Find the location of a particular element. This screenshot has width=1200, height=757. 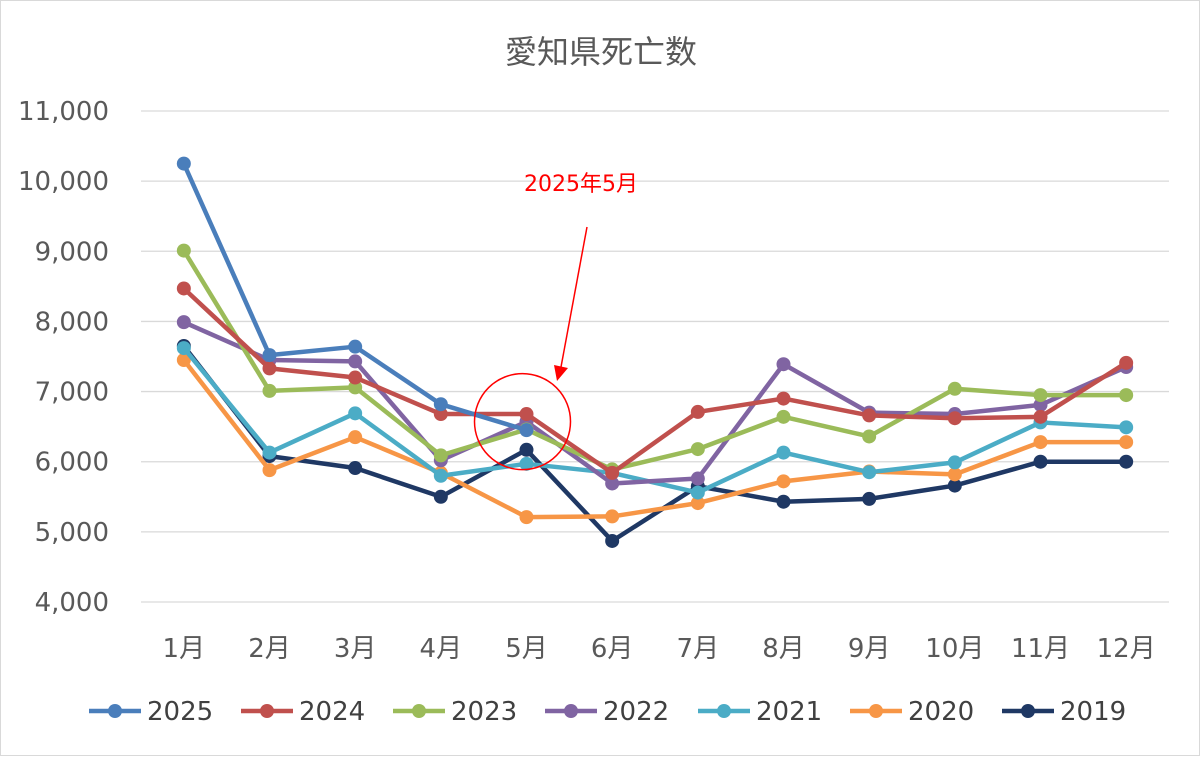

legend-label: 2019 is located at coordinates (1093, 712).